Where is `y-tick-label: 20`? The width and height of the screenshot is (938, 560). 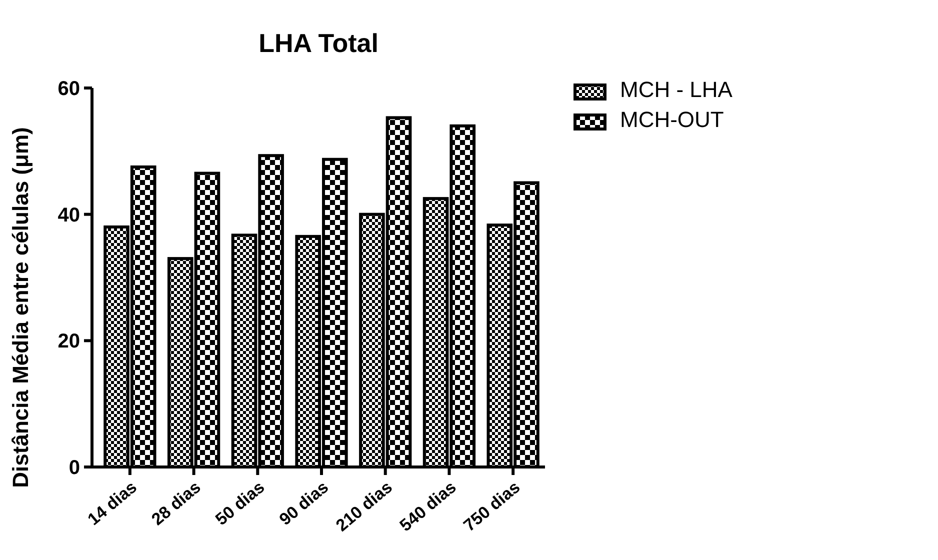 y-tick-label: 20 is located at coordinates (69, 341).